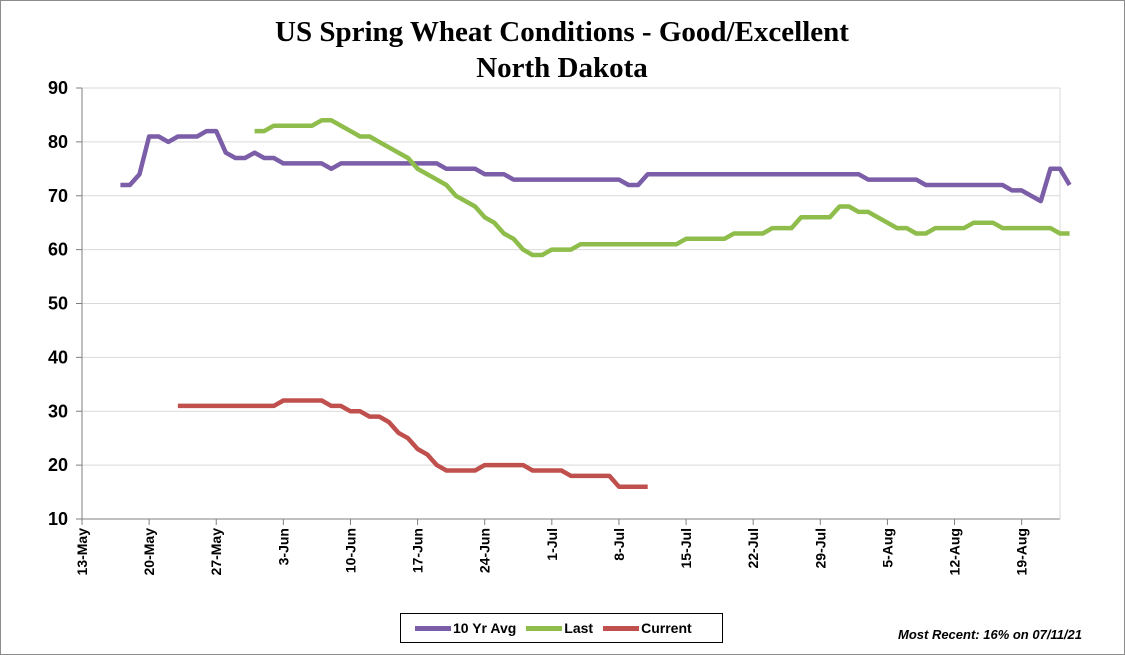  I want to click on x-tick-label: 3-Jun, so click(283, 546).